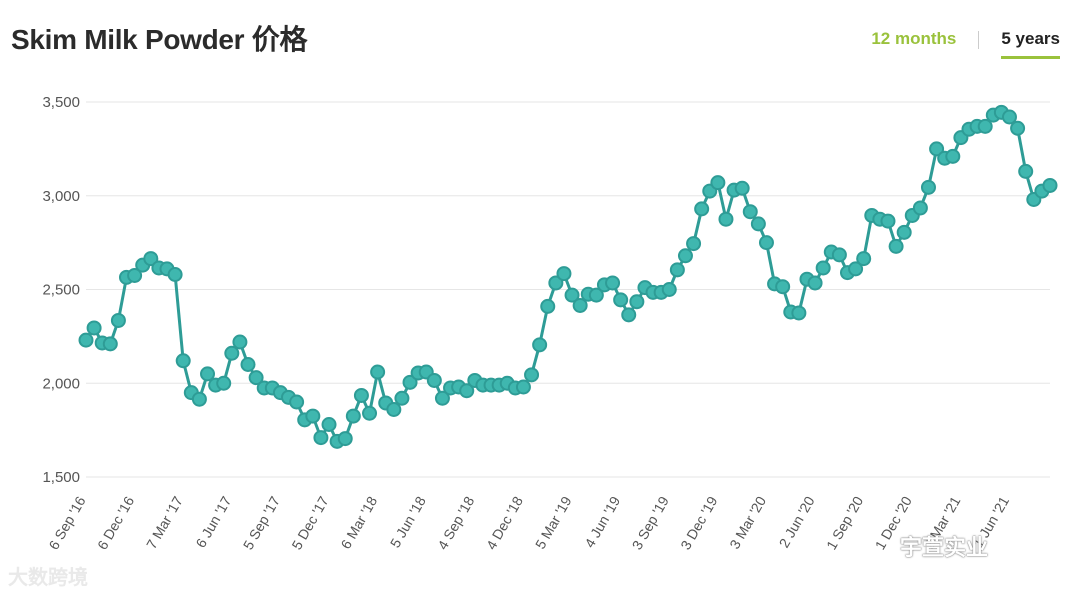 The width and height of the screenshot is (1080, 594). Describe the element at coordinates (455, 522) in the screenshot. I see `x-tick-label: 4 Sep '18` at that location.